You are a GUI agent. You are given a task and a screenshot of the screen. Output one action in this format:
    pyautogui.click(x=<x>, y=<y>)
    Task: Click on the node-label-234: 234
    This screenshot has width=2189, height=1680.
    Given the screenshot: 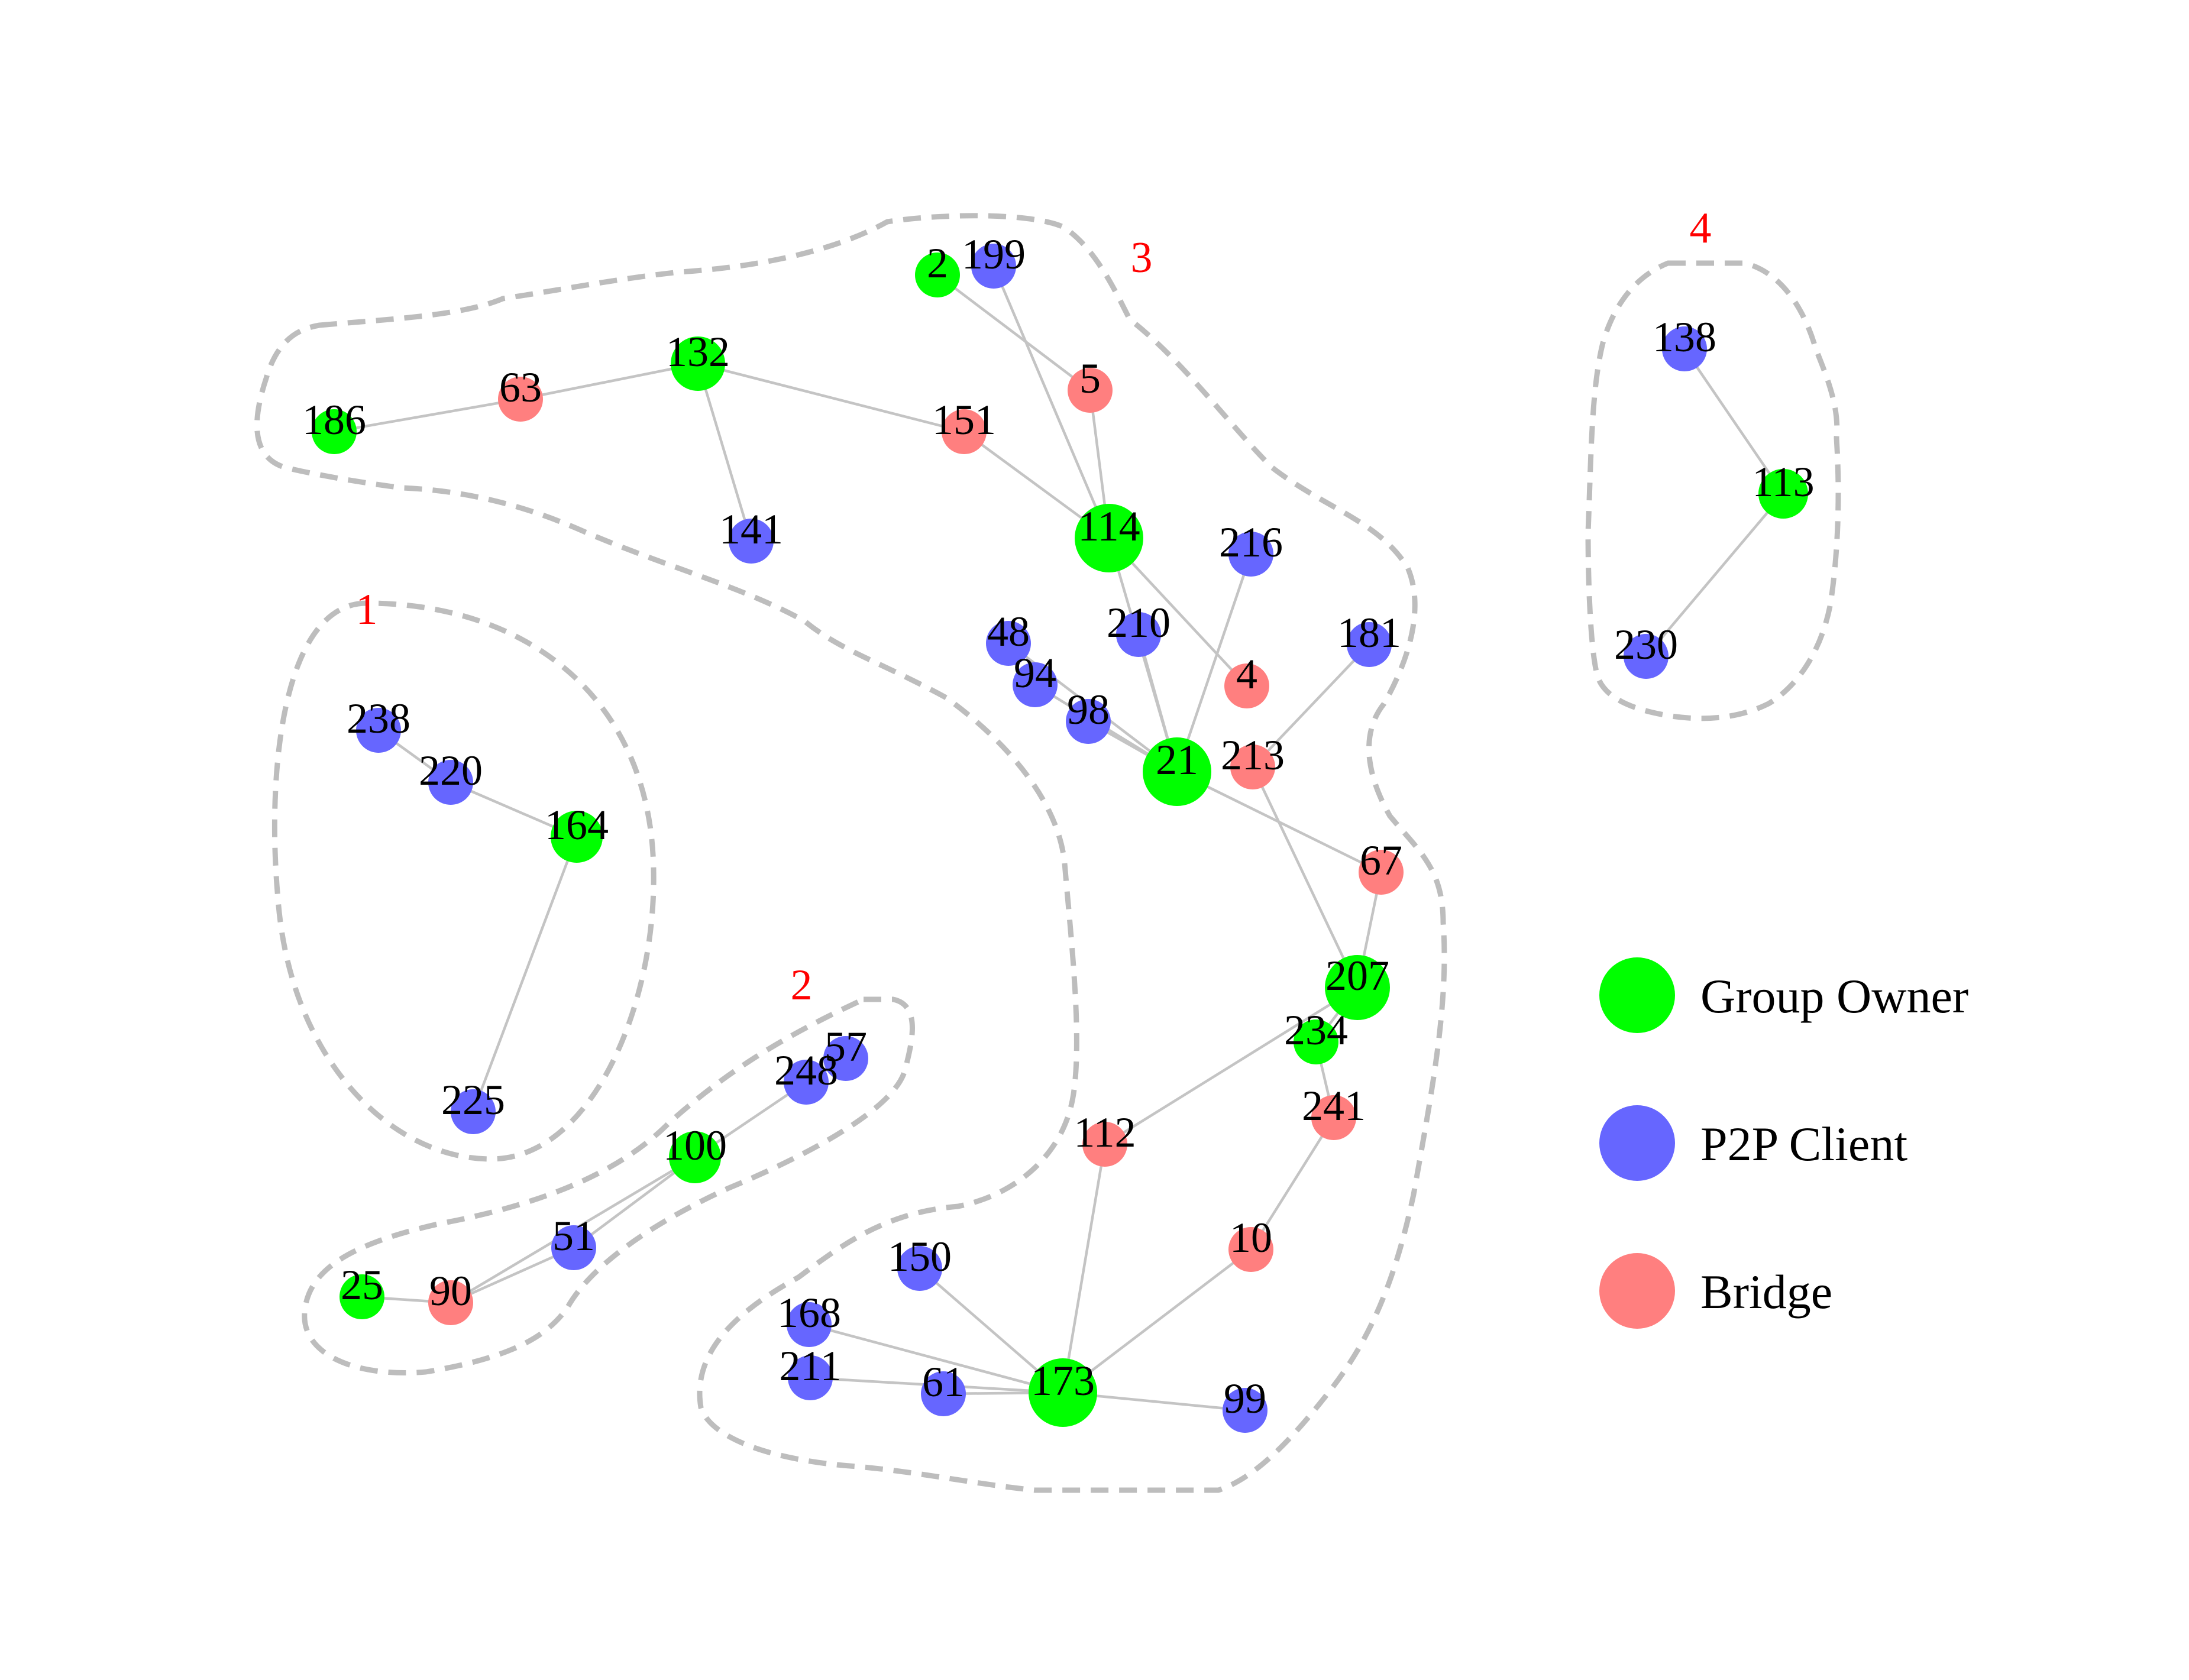 What is the action you would take?
    pyautogui.click(x=1316, y=1030)
    